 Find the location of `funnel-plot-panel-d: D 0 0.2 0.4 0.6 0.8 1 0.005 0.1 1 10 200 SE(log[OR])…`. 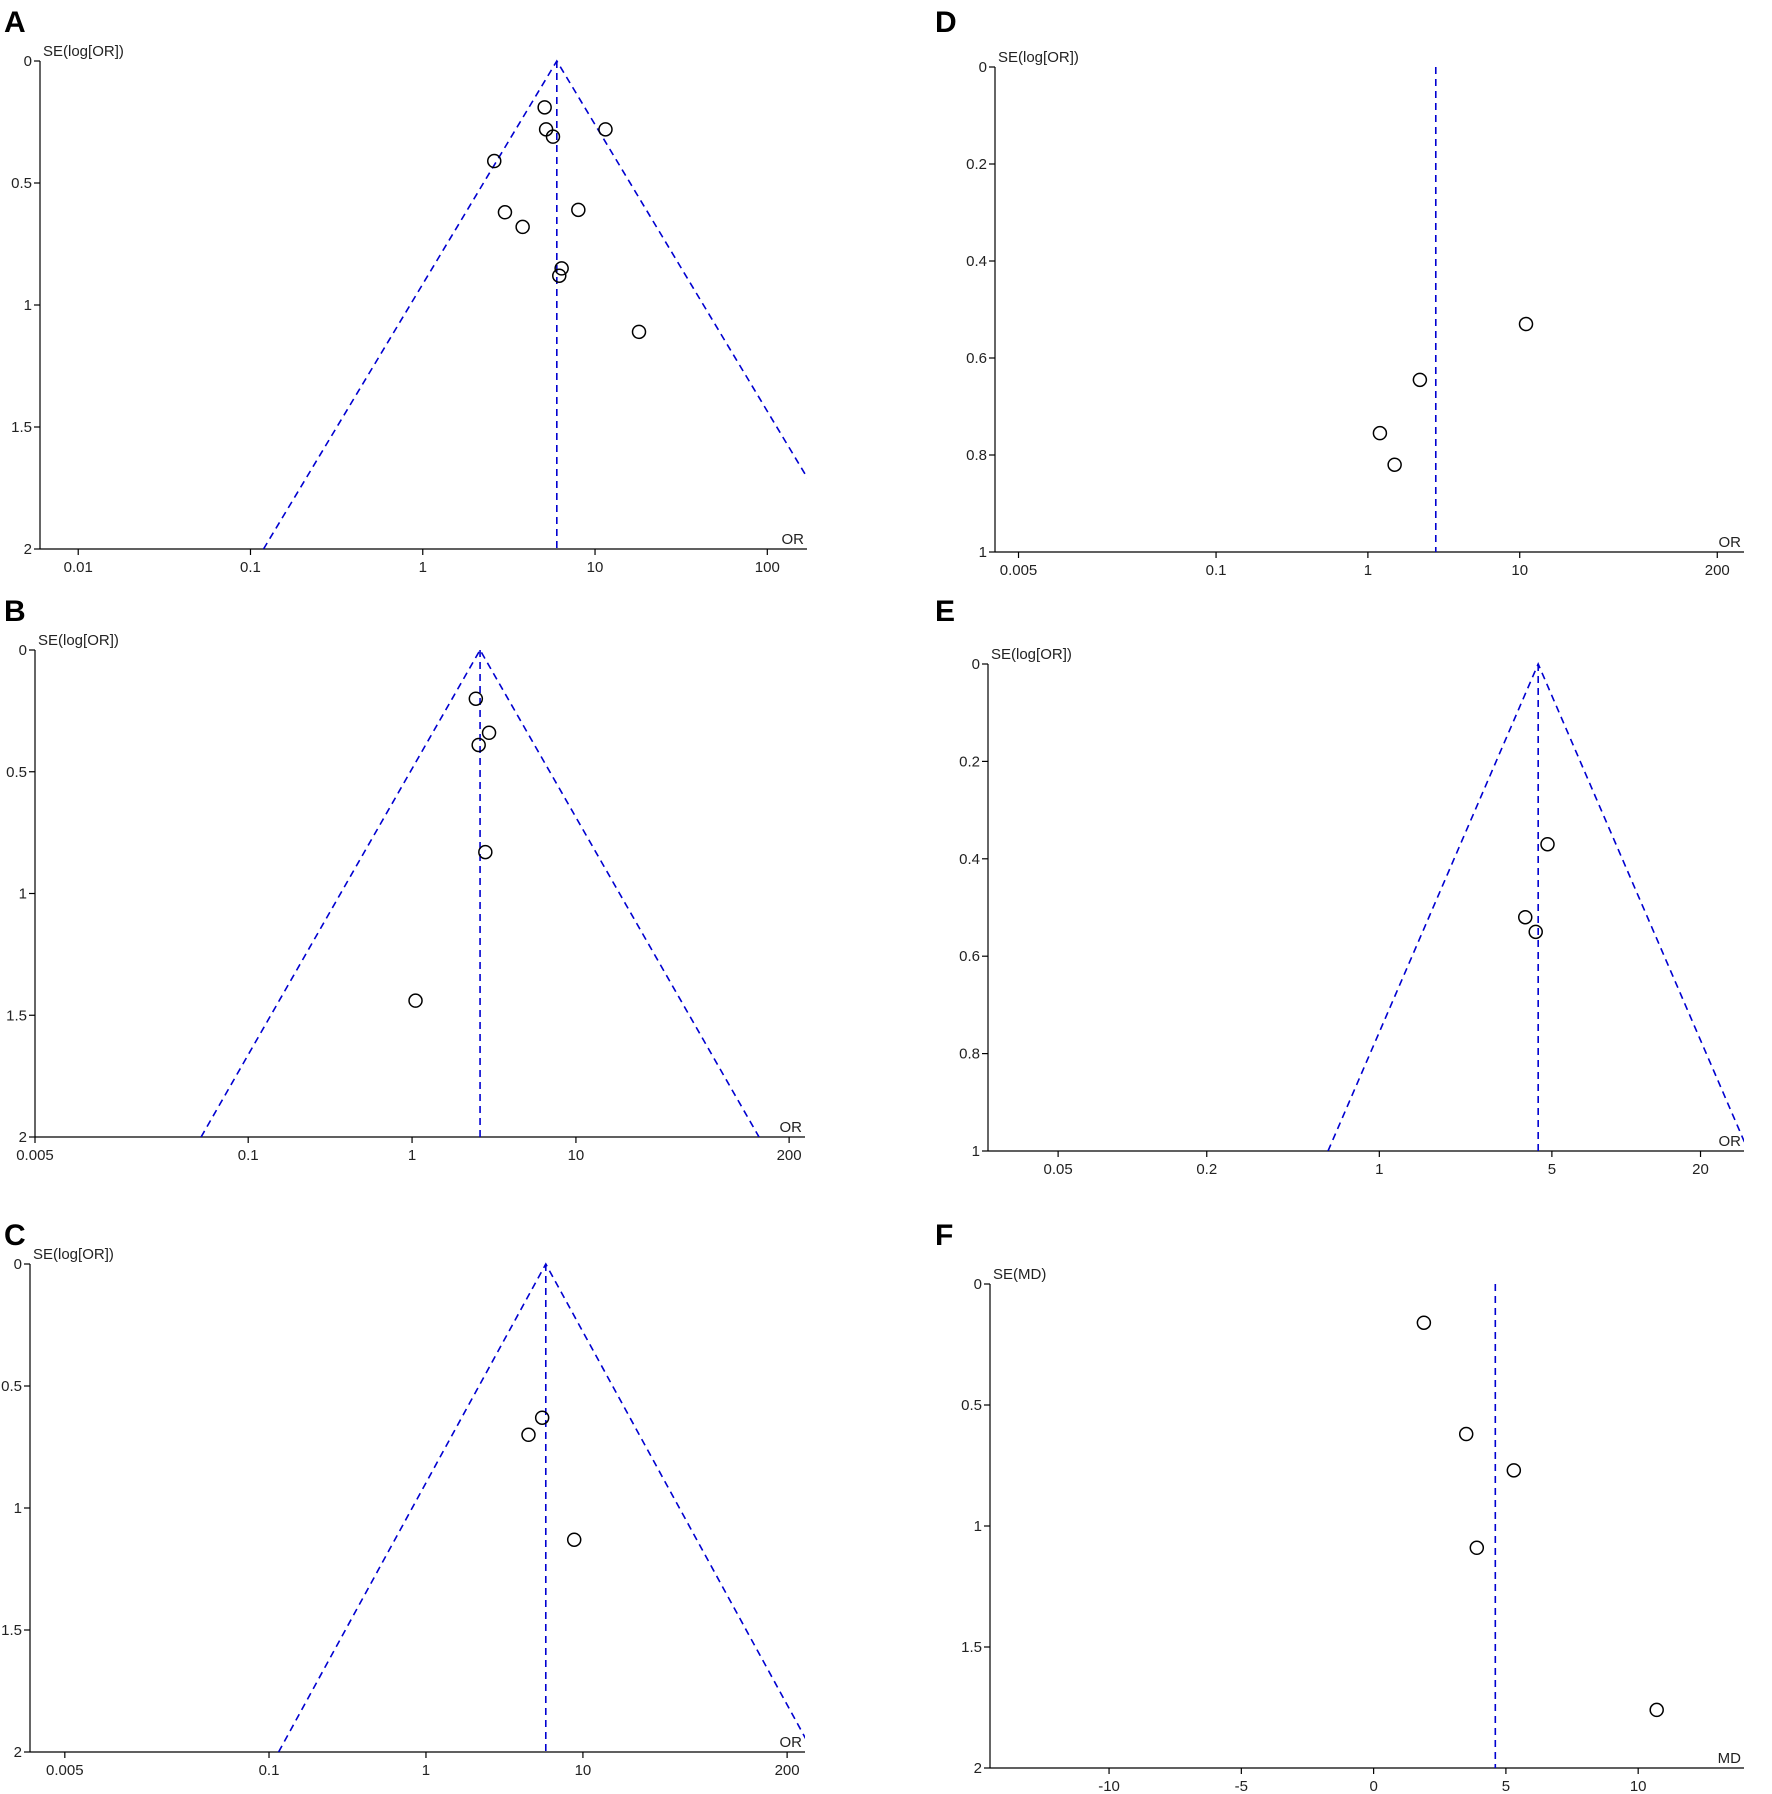

funnel-plot-panel-d: D 0 0.2 0.4 0.6 0.8 1 0.005 0.1 1 10 200 SE(log[OR])… is located at coordinates (1339, 292).